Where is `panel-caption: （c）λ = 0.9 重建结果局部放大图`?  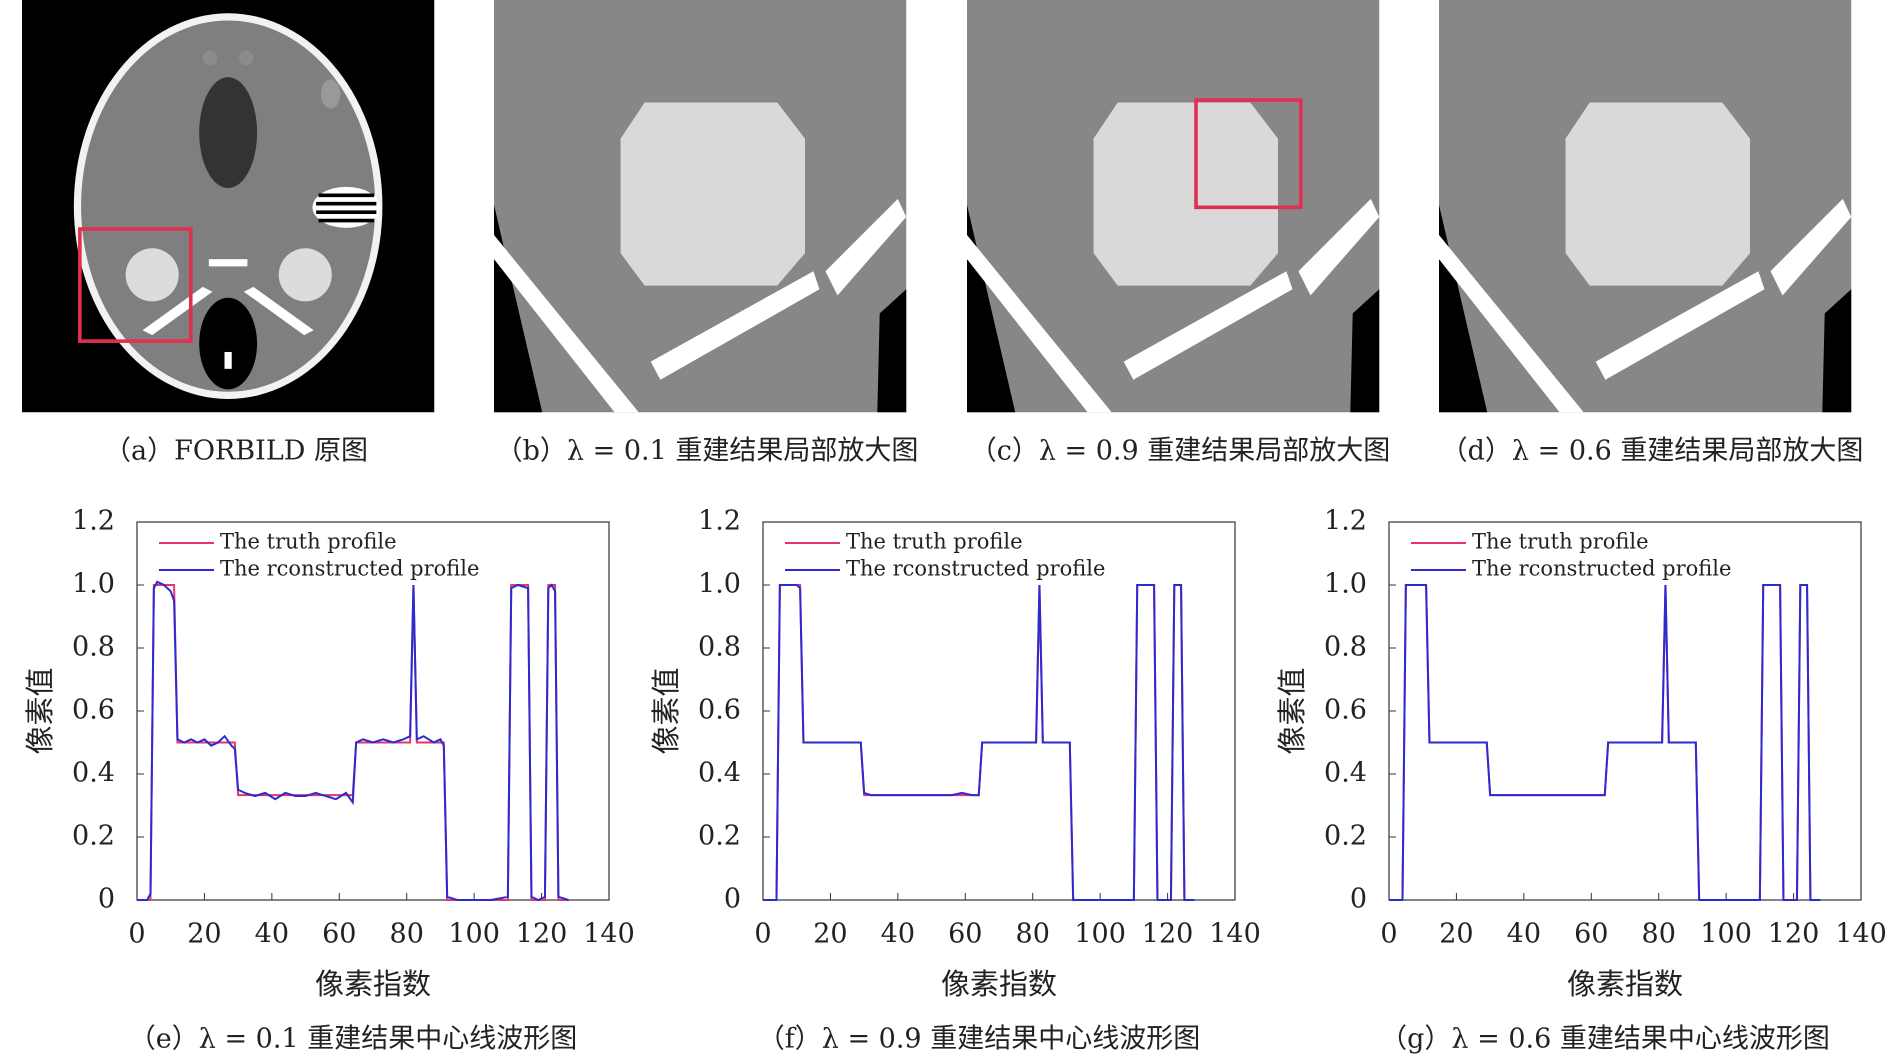 panel-caption: （c）λ = 0.9 重建结果局部放大图 is located at coordinates (1180, 451).